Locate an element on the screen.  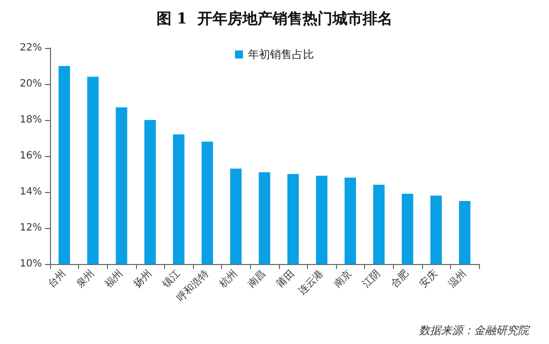
x-tick-label: 连云港 is located at coordinates (311, 282).